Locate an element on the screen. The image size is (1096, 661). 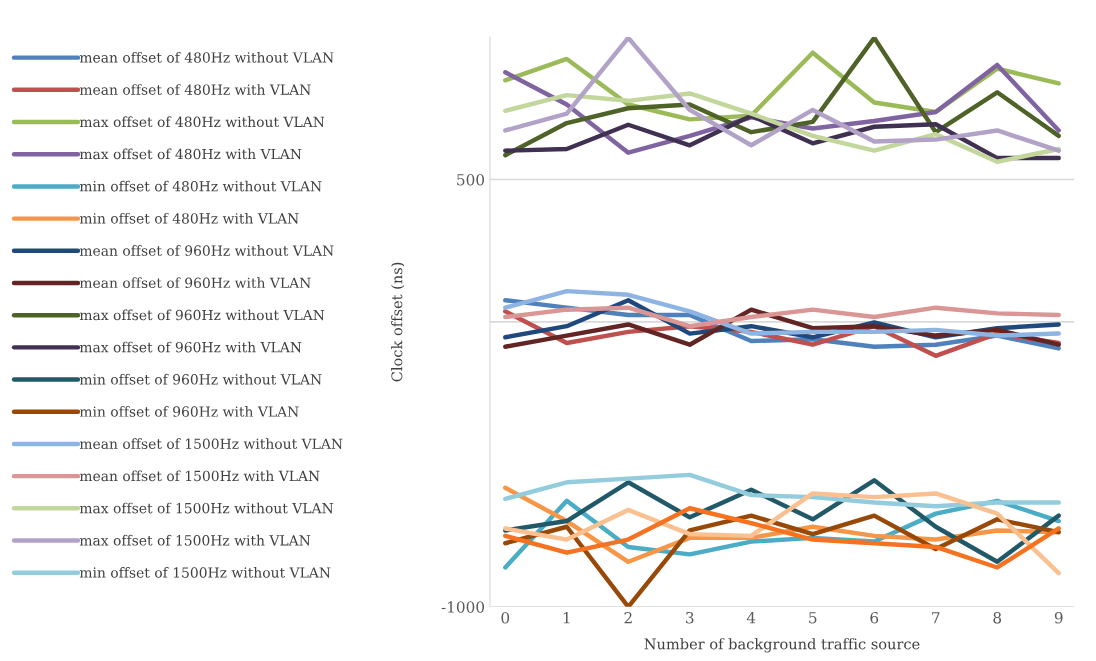
legend-label: mean offset of 960Hz without VLAN is located at coordinates (206, 250).